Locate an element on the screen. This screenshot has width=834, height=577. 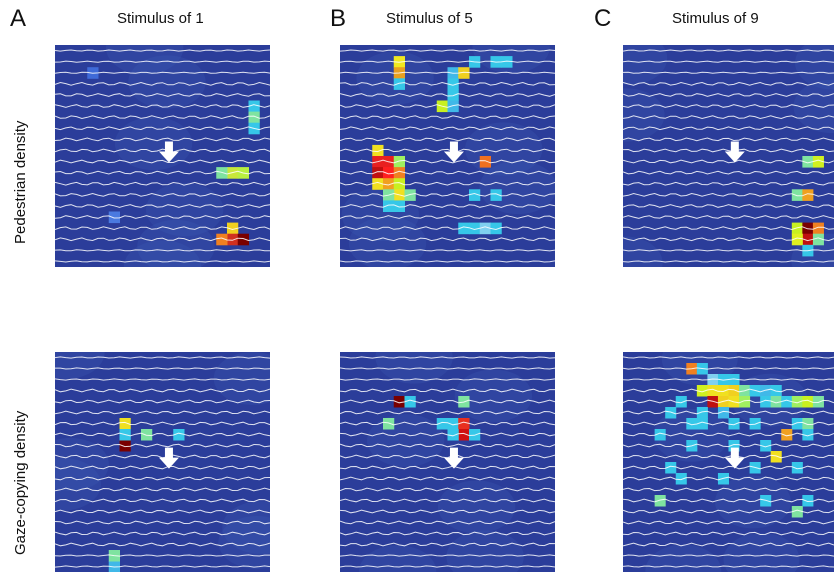
column-title-b: Stimulus of 5 is located at coordinates (429, 18).